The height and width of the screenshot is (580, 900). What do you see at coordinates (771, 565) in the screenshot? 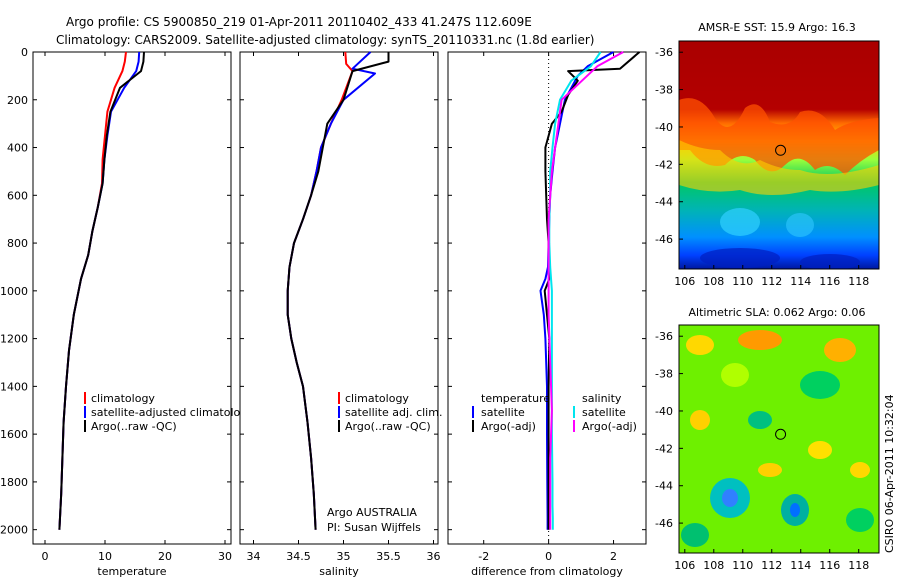
I see `sla-xtick-label: 112` at bounding box center [771, 565].